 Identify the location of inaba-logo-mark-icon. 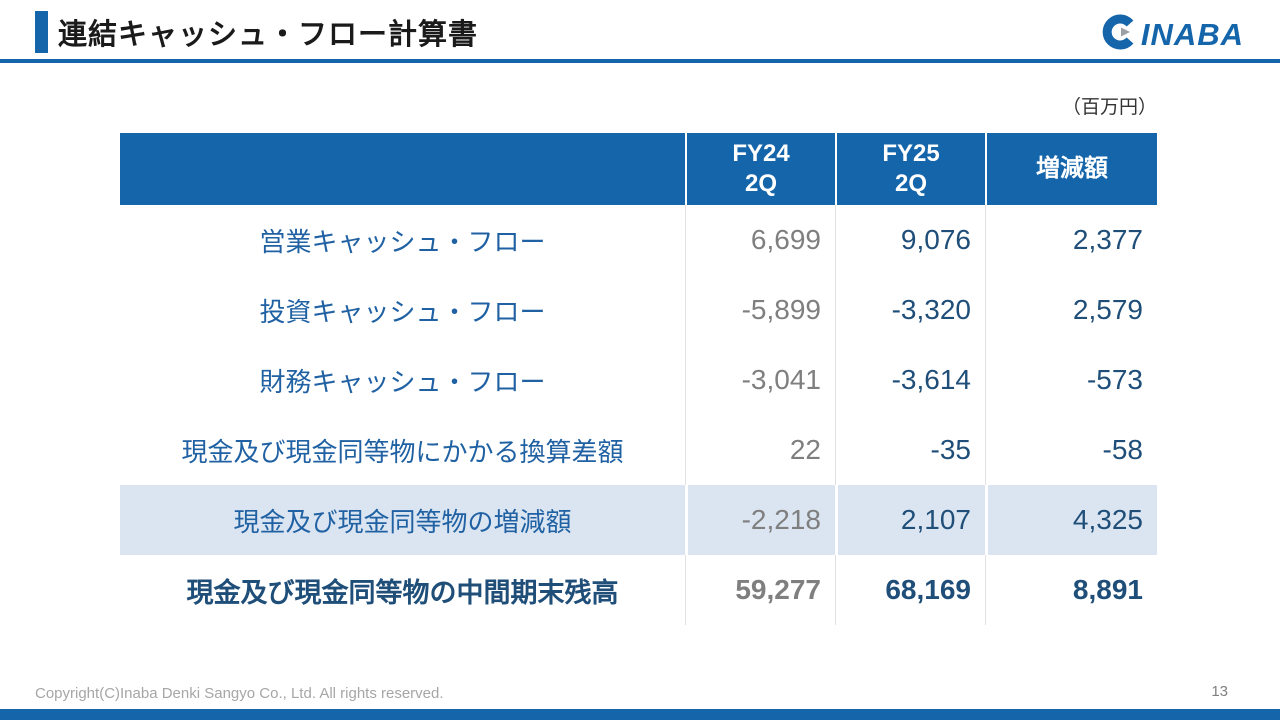
(1119, 34).